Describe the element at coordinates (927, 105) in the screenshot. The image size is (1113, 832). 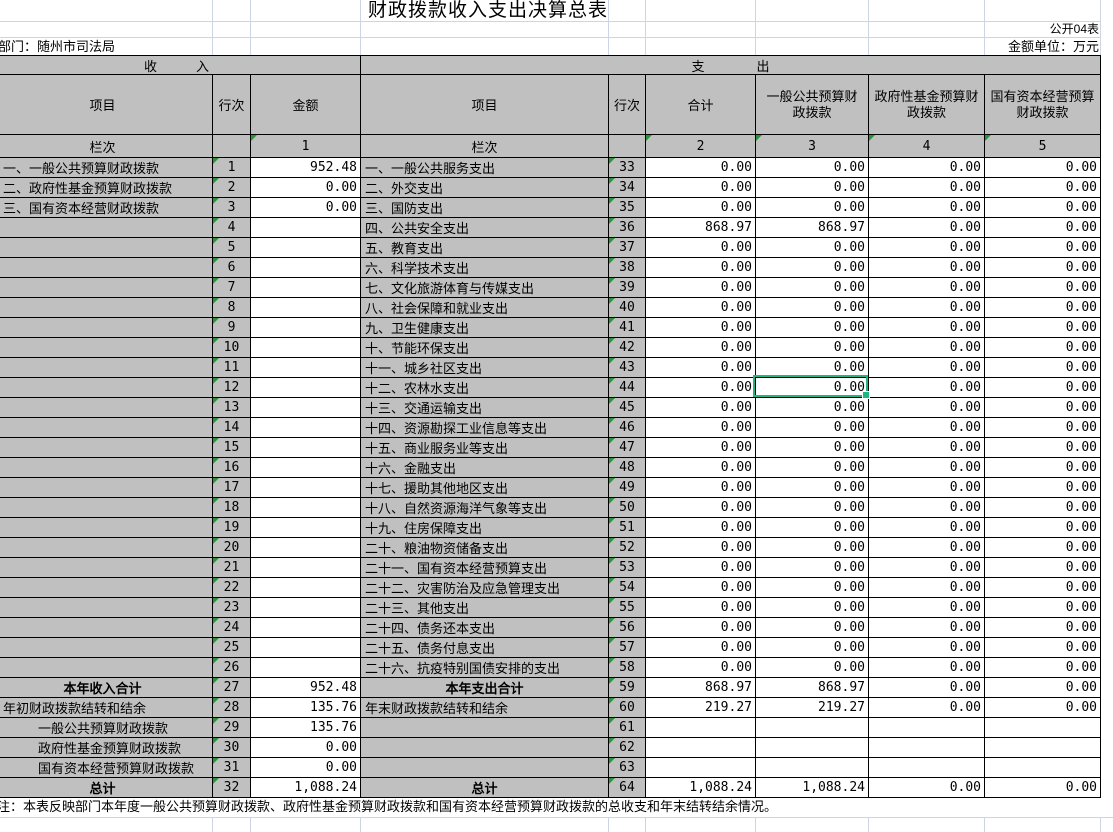
I see `expense-govfund-budget-header: 政府性基金预算财政拨款` at that location.